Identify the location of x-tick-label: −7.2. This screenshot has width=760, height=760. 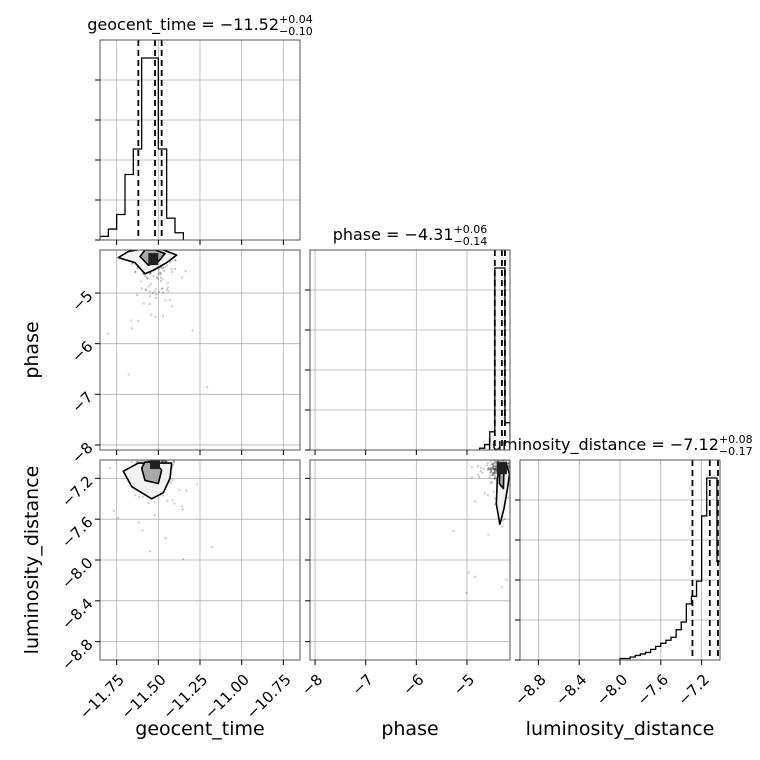
(693, 690).